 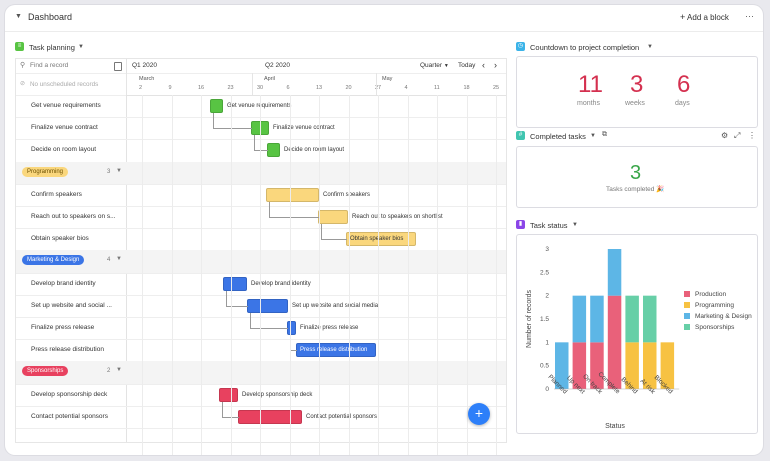 I want to click on search-input: Find a record, so click(x=49, y=65).